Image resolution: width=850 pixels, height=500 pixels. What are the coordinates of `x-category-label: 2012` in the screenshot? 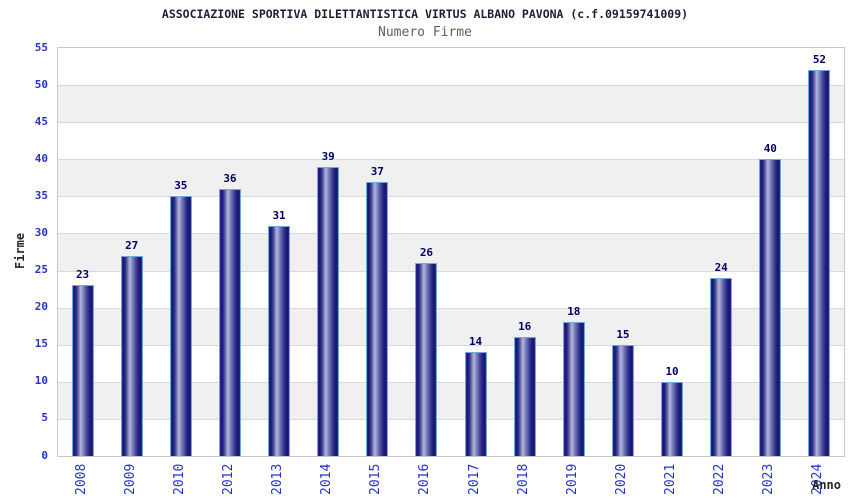 It's located at (228, 479).